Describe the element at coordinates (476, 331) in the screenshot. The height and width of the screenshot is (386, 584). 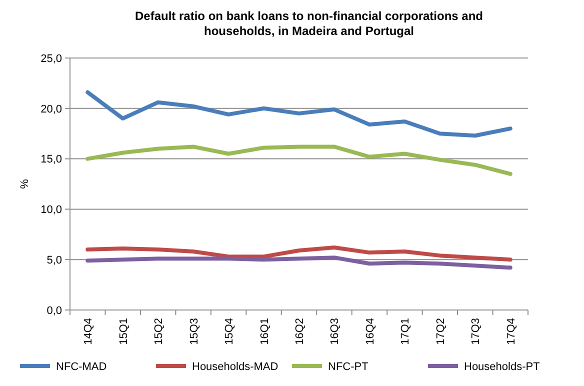
I see `x-tick-label: 17Q3` at that location.